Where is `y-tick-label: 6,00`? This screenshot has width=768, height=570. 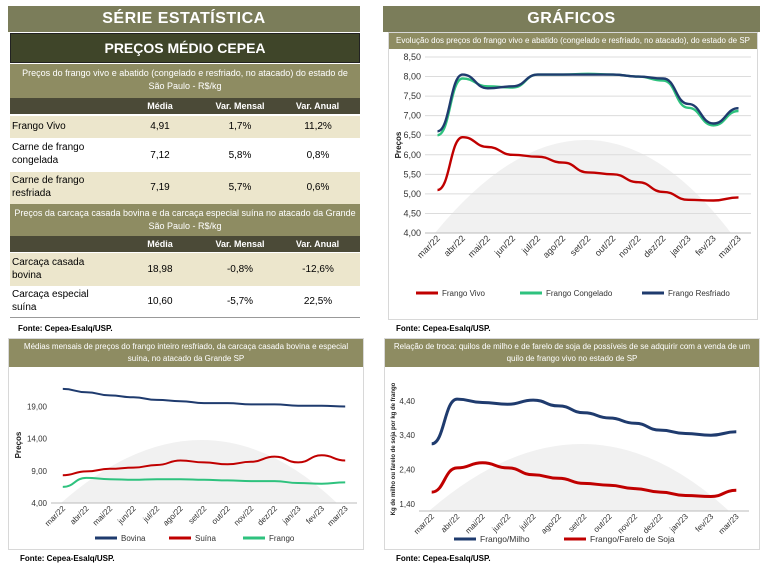
y-tick-label: 6,00 is located at coordinates (412, 155).